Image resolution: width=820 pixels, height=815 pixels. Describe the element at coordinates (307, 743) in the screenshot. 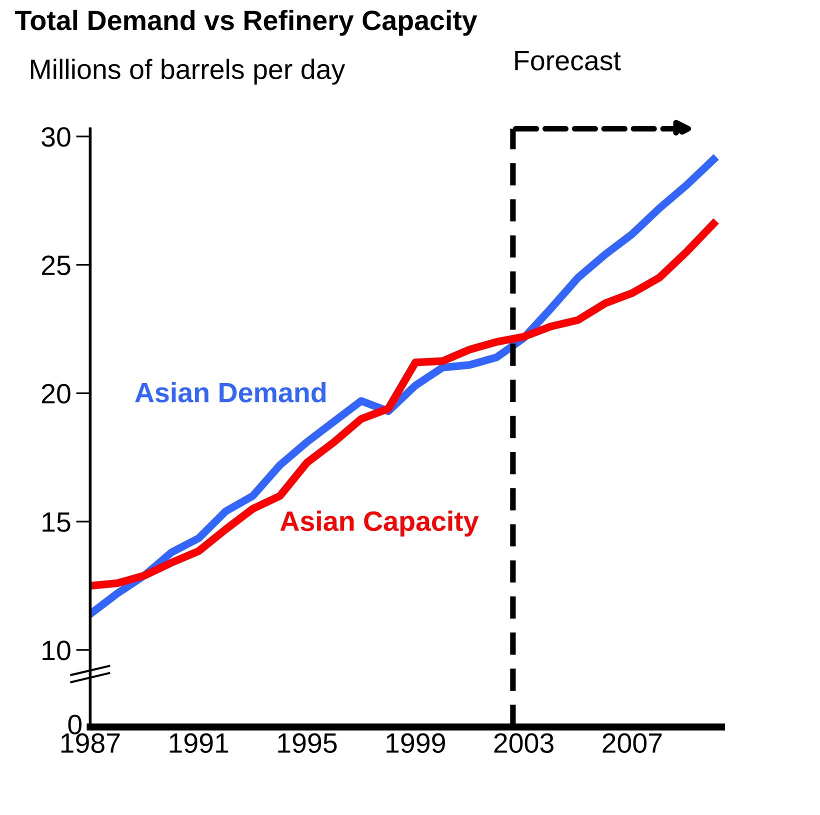

I see `x-tick-label: 1995` at that location.